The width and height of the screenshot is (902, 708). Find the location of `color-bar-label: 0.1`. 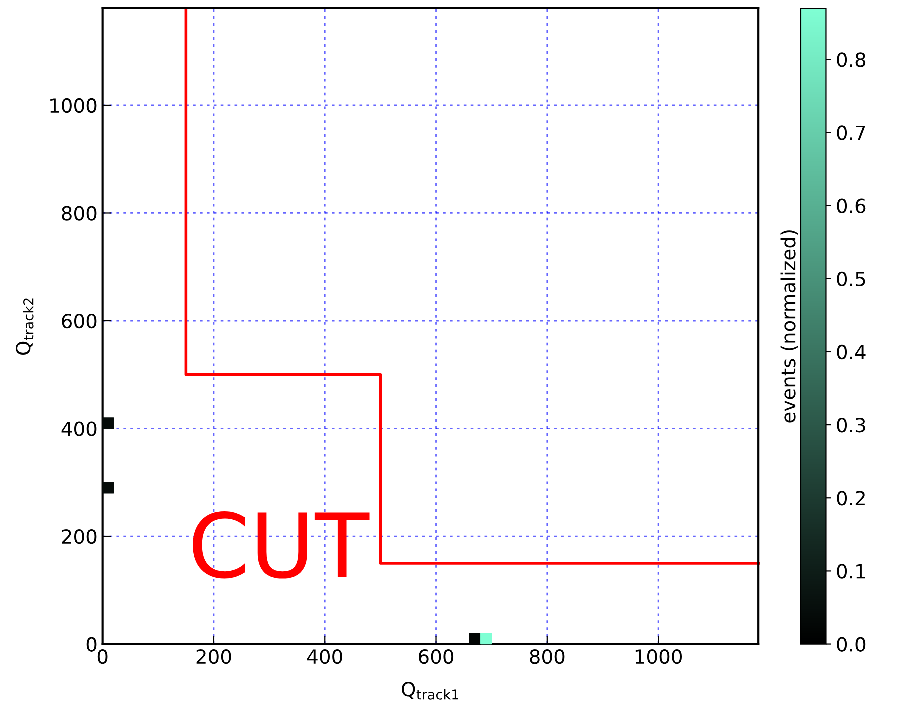

color-bar-label: 0.1 is located at coordinates (851, 571).